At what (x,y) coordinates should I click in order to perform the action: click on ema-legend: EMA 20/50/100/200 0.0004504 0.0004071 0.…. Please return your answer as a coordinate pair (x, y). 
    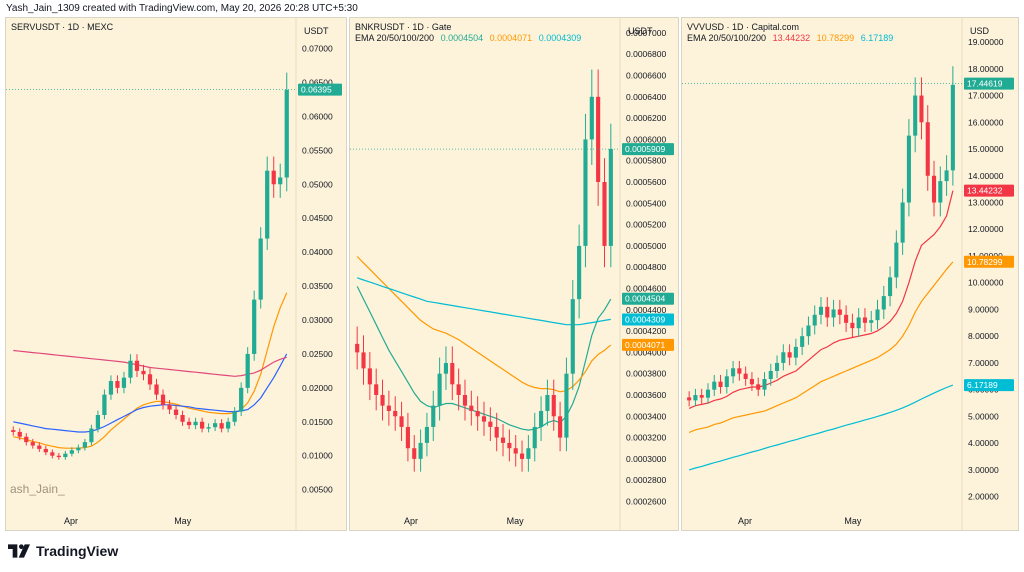
    Looking at the image, I should click on (468, 38).